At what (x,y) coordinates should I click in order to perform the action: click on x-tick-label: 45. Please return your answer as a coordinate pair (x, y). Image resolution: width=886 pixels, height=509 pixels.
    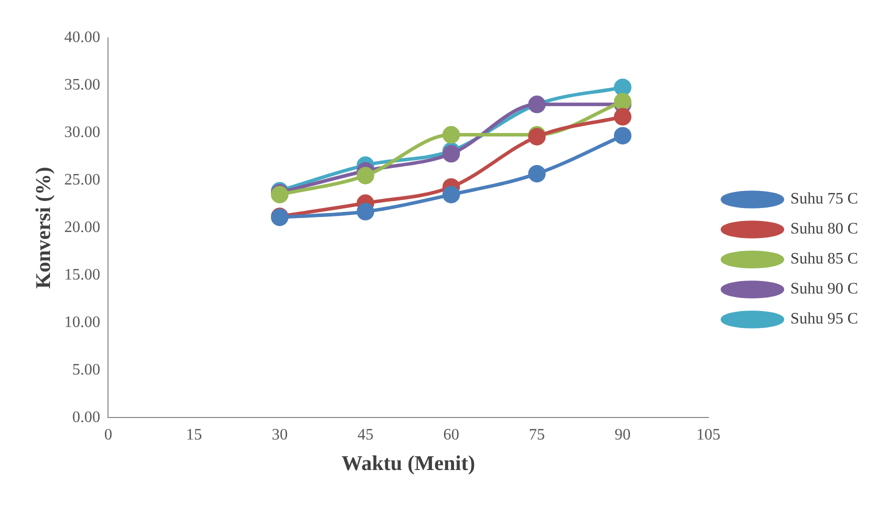
    Looking at the image, I should click on (365, 435).